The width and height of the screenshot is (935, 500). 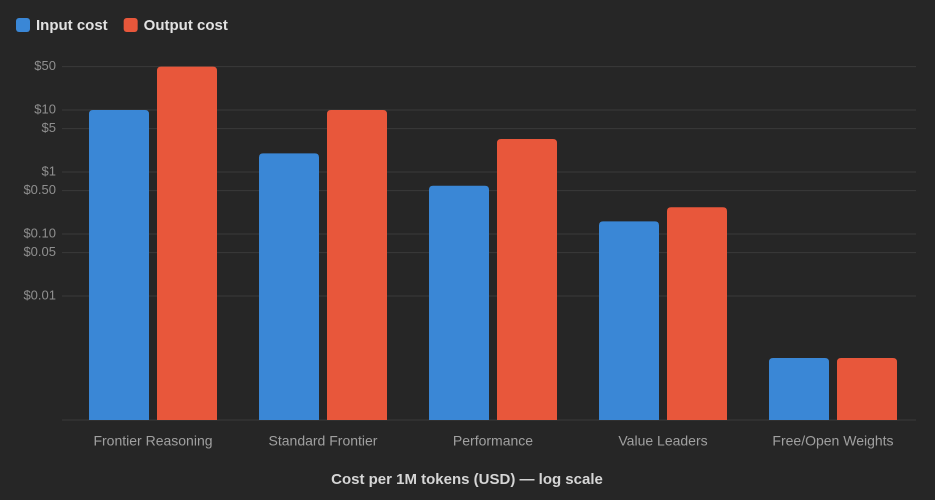 What do you see at coordinates (467, 479) in the screenshot?
I see `axis-title: Cost per 1M tokens (USD) — log scale` at bounding box center [467, 479].